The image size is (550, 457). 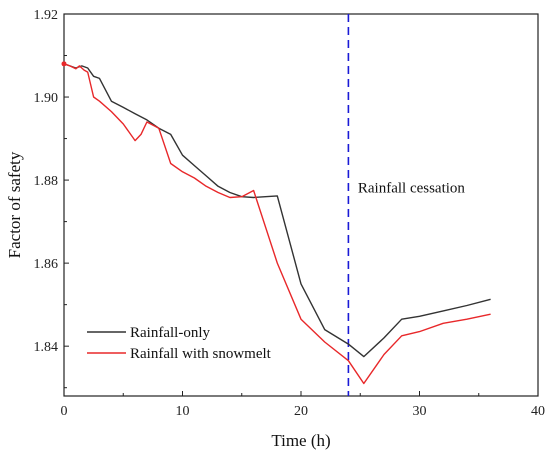 I want to click on legend: Rainfall-only Rainfall with snowmelt, so click(x=179, y=343).